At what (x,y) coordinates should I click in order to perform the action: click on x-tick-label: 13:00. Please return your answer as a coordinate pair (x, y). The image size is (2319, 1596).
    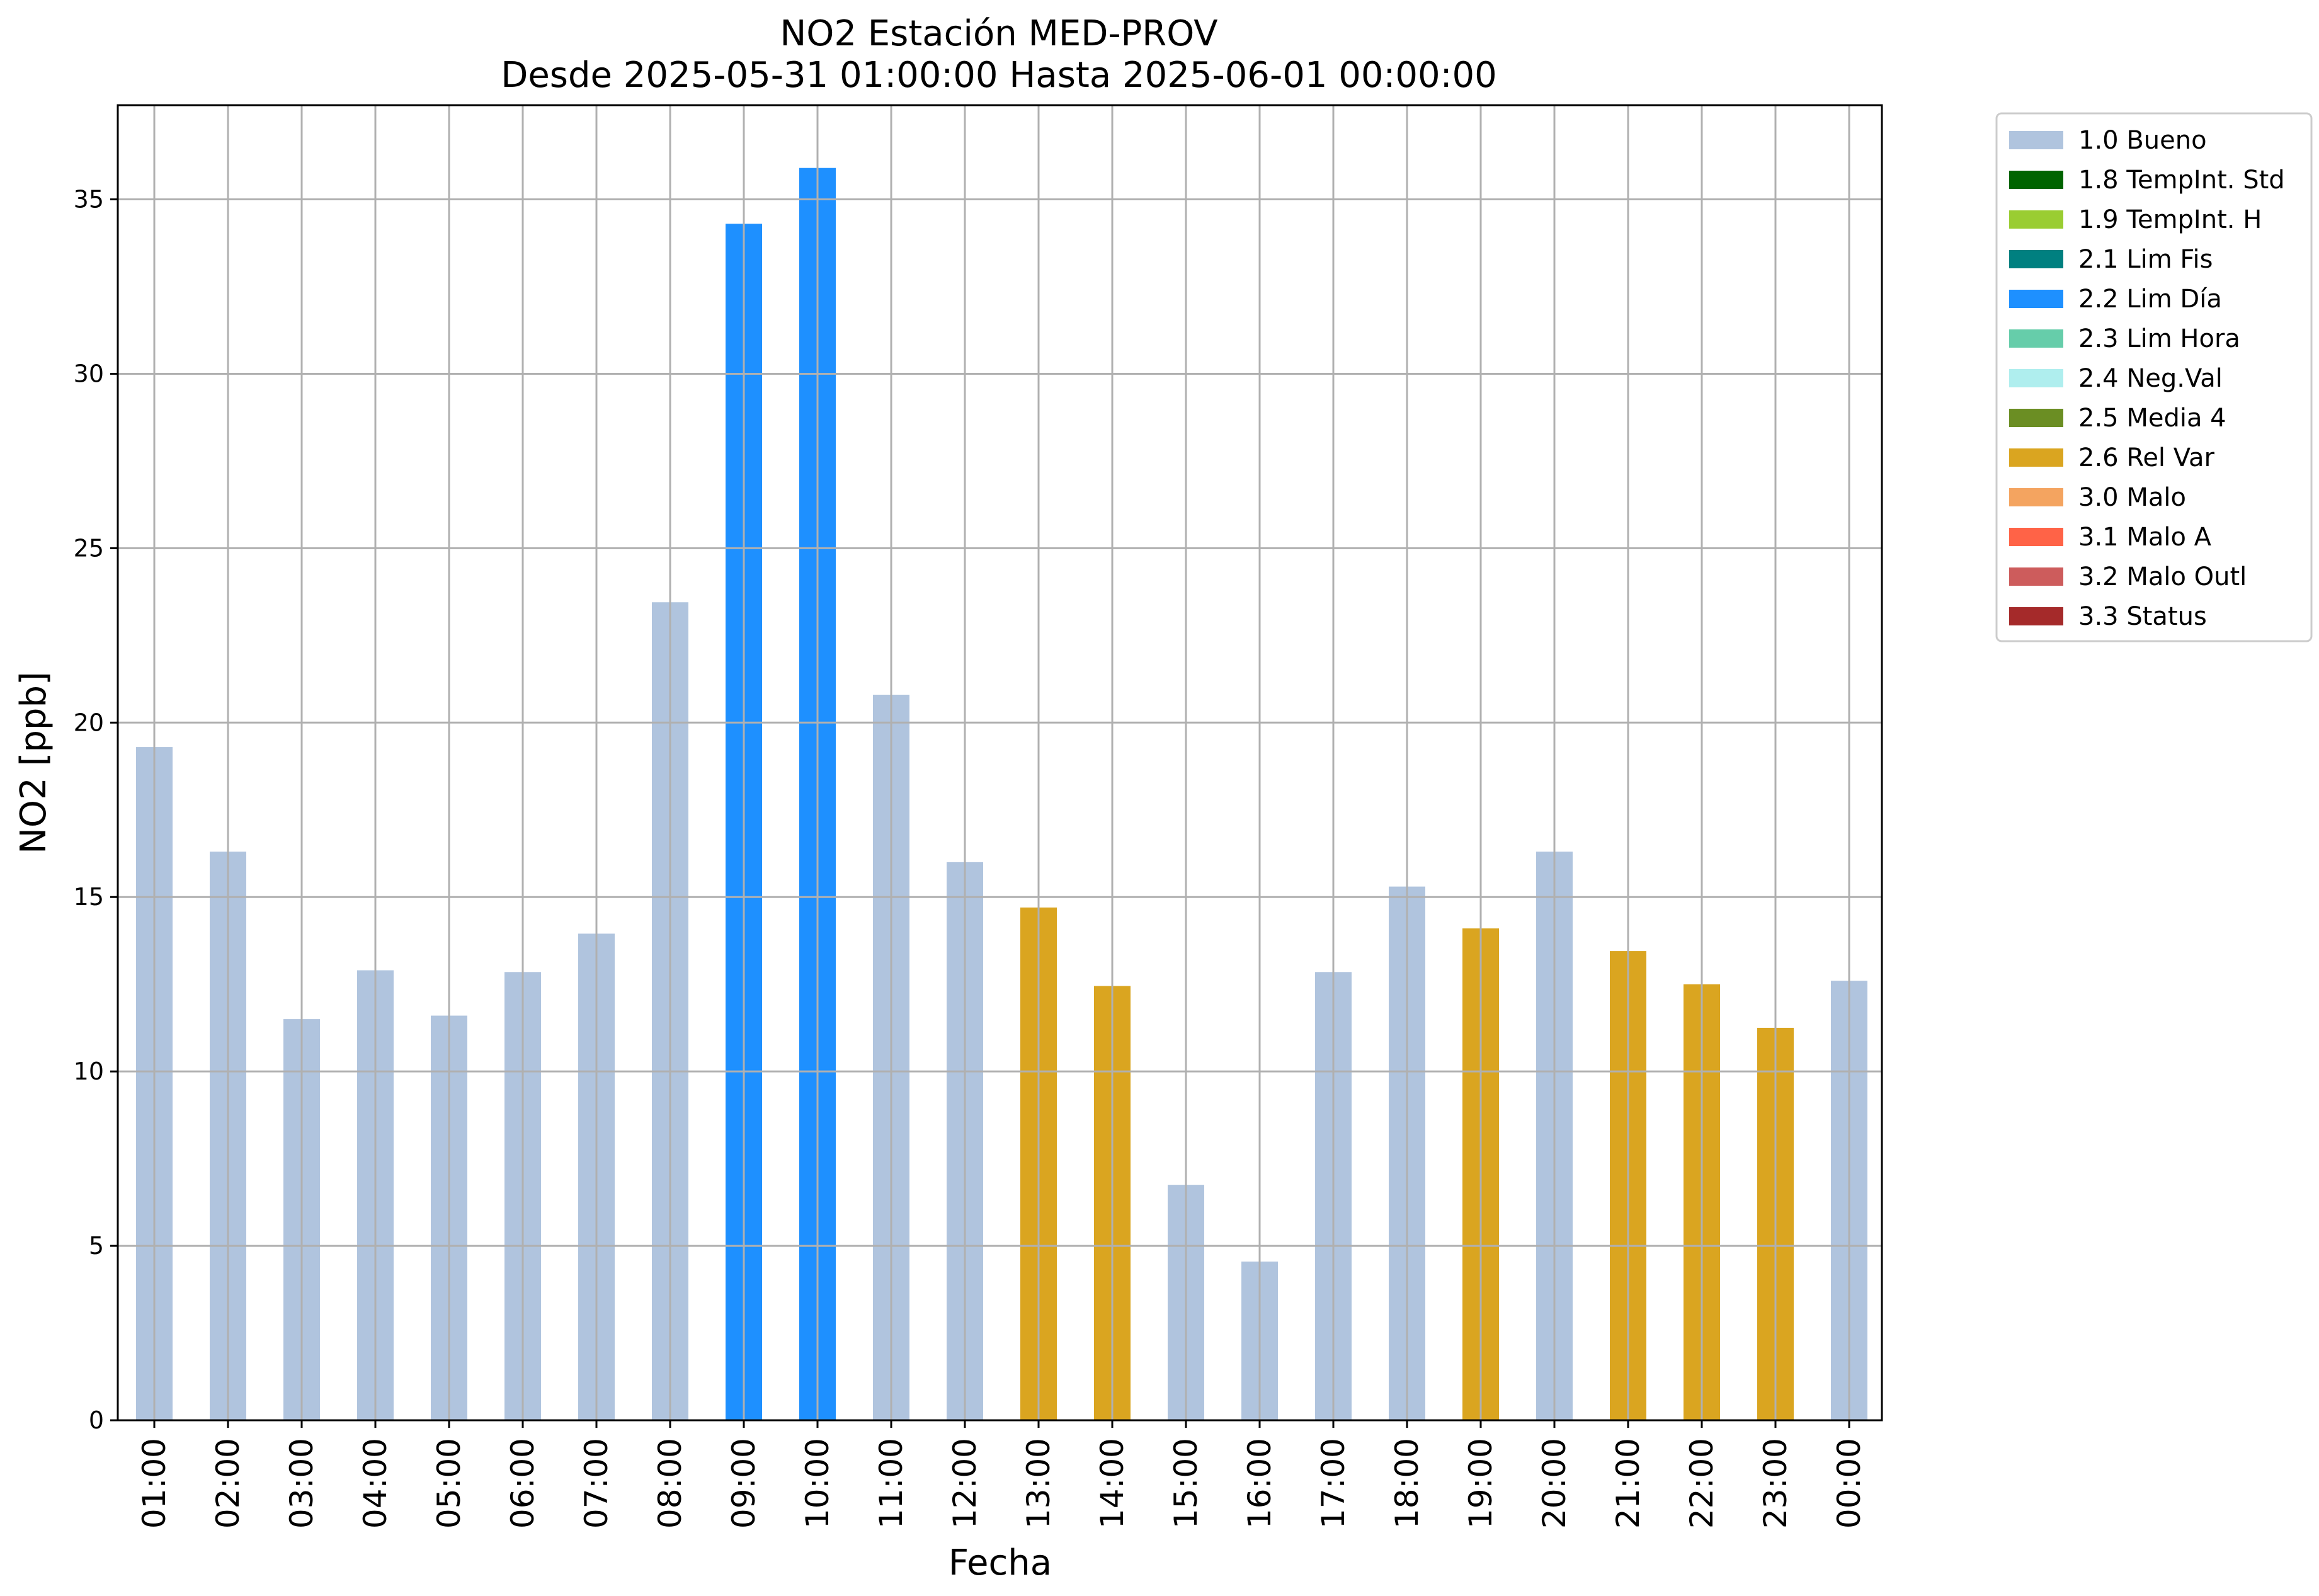
    Looking at the image, I should click on (1038, 1483).